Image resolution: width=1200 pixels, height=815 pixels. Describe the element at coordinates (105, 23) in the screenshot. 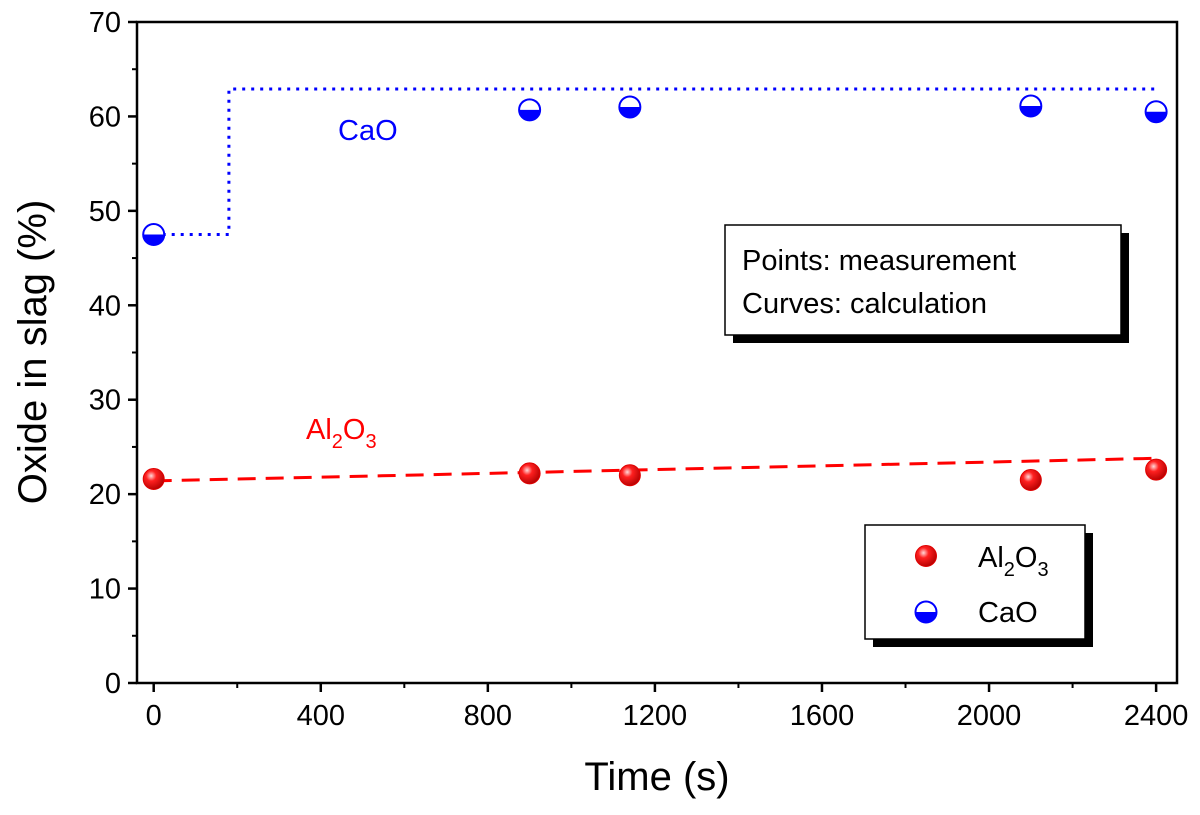

I see `y-tick-label: 70` at that location.